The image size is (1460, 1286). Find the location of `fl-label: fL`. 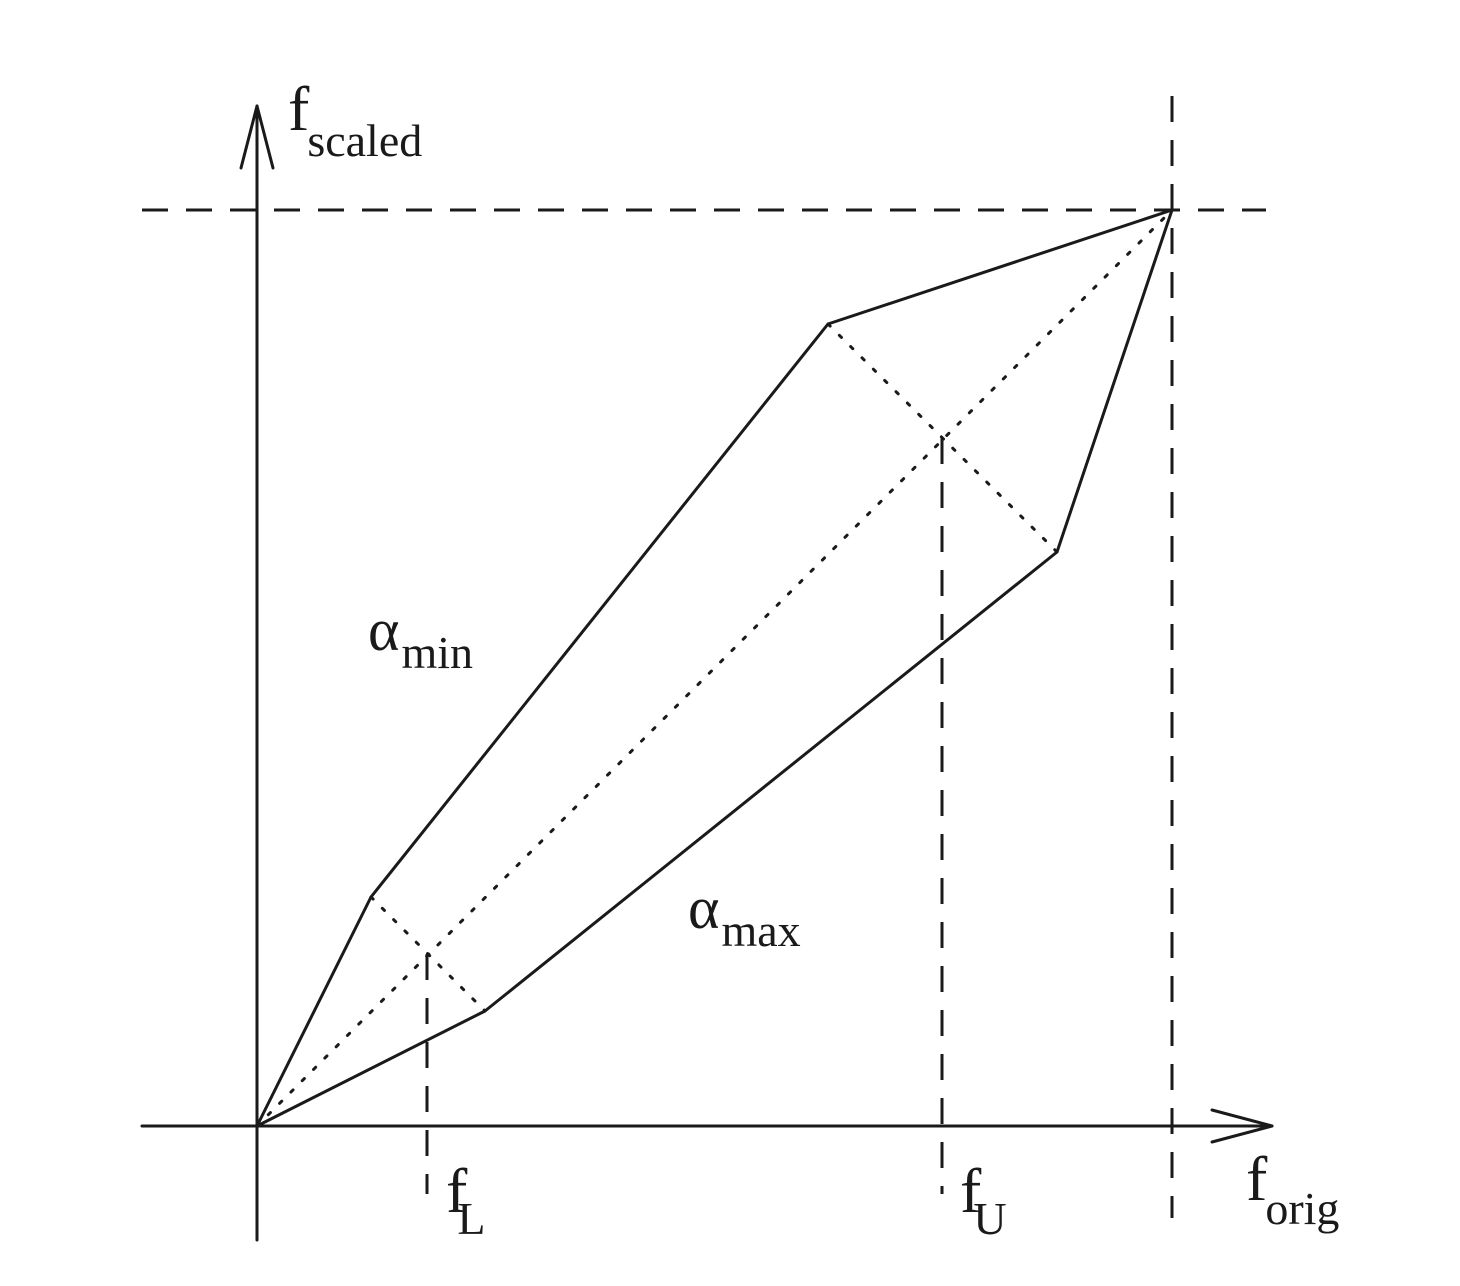

fl-label: fL is located at coordinates (465, 1199).